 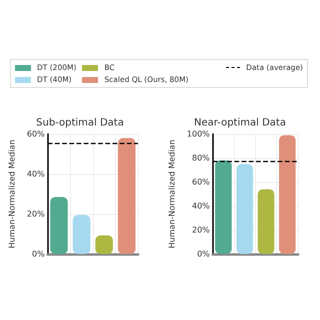 What do you see at coordinates (240, 123) in the screenshot?
I see `chart-title: Near-optimal Data` at bounding box center [240, 123].